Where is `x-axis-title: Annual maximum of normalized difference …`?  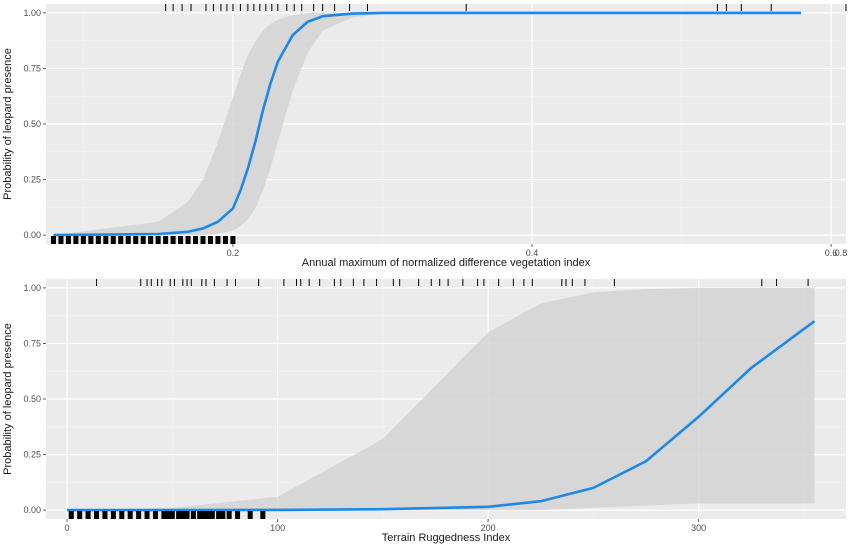 x-axis-title: Annual maximum of normalized difference … is located at coordinates (446, 263).